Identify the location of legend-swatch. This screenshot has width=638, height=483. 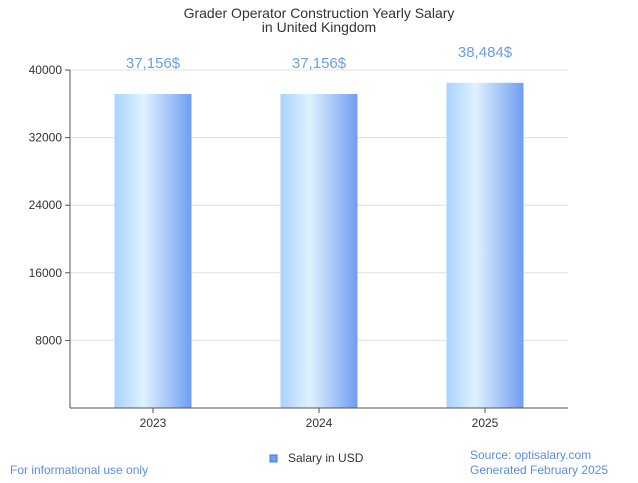
(273, 458).